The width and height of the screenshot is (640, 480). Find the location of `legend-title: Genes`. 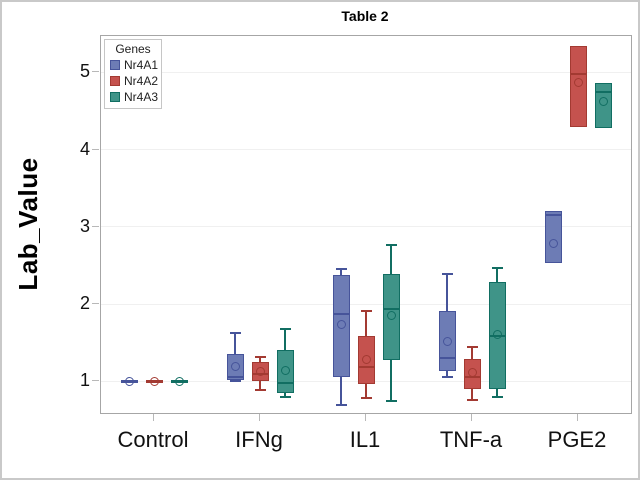

legend-title: Genes is located at coordinates (133, 49).